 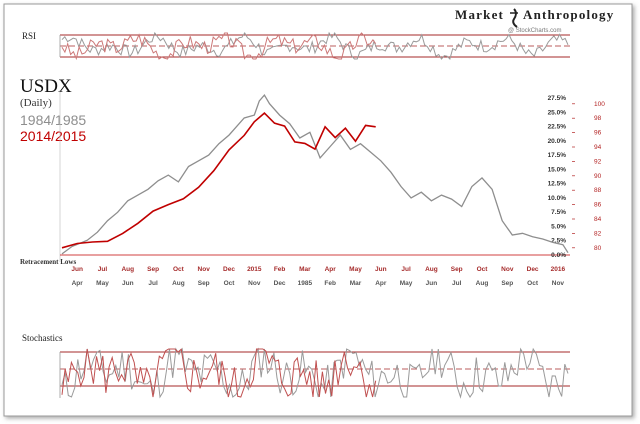 What do you see at coordinates (598, 133) in the screenshot?
I see `right-tick-label: 96` at bounding box center [598, 133].